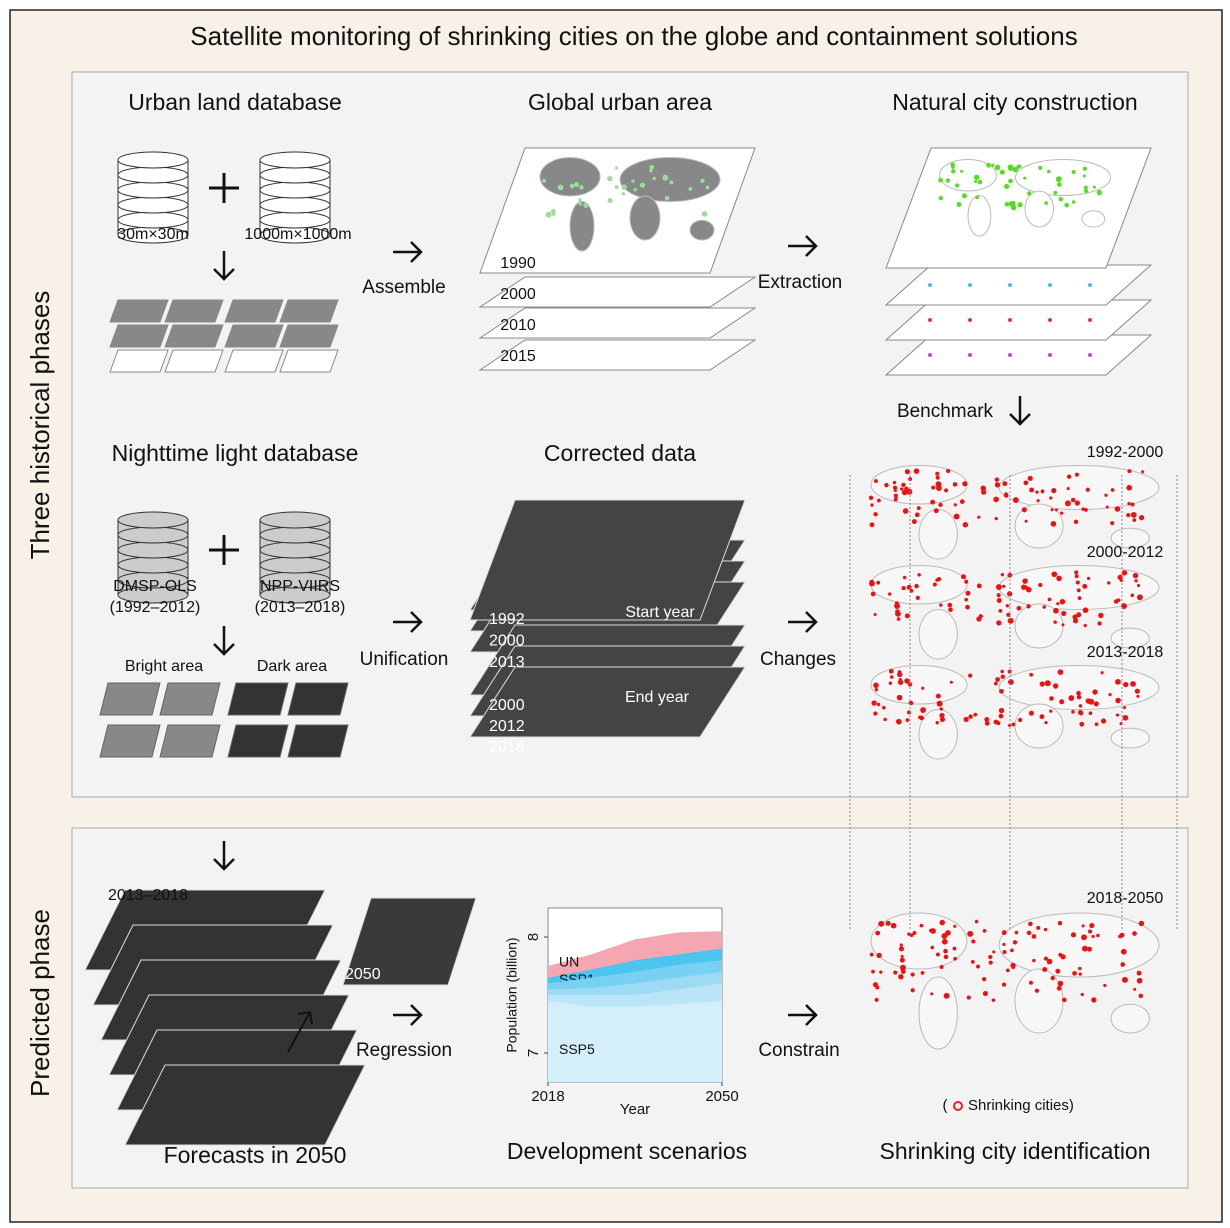  I want to click on layer-label: Start year, so click(660, 612).